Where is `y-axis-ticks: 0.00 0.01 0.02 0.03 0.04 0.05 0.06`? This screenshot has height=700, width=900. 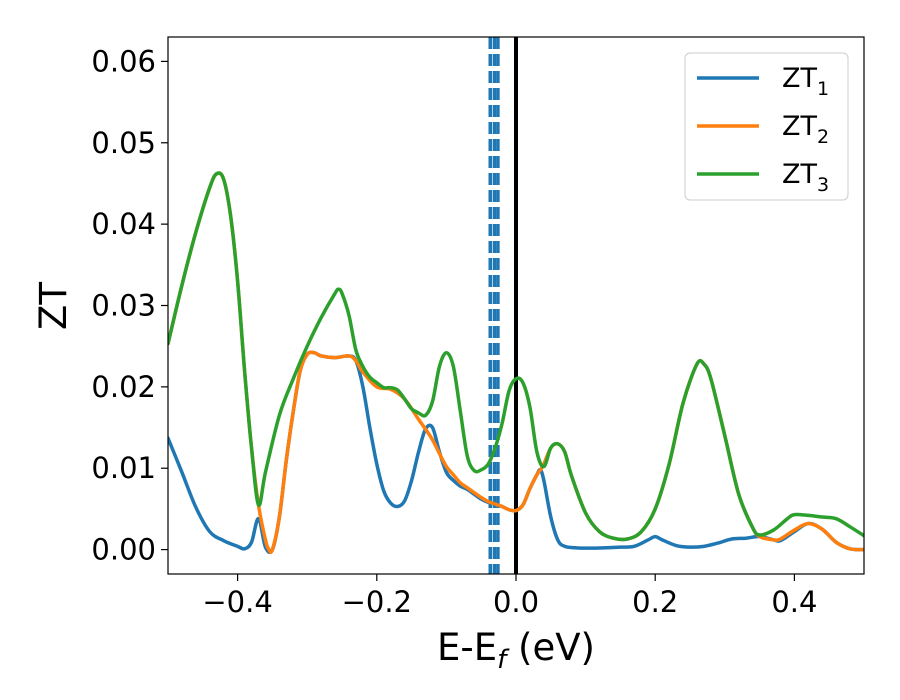
y-axis-ticks: 0.00 0.01 0.02 0.03 0.04 0.05 0.06 is located at coordinates (129, 305).